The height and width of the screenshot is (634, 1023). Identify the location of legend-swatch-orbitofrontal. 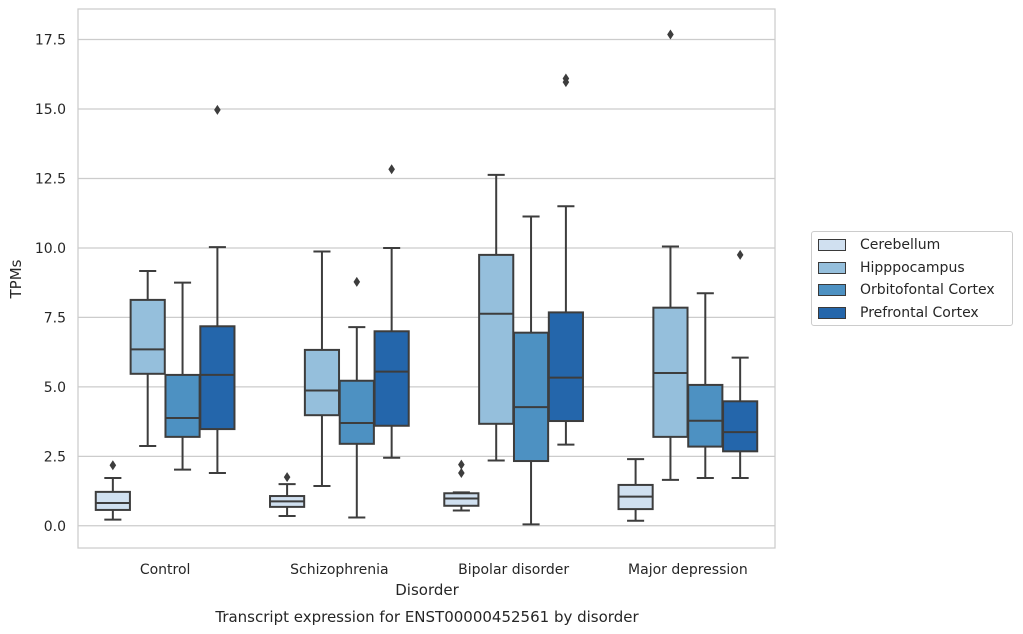
(832, 290).